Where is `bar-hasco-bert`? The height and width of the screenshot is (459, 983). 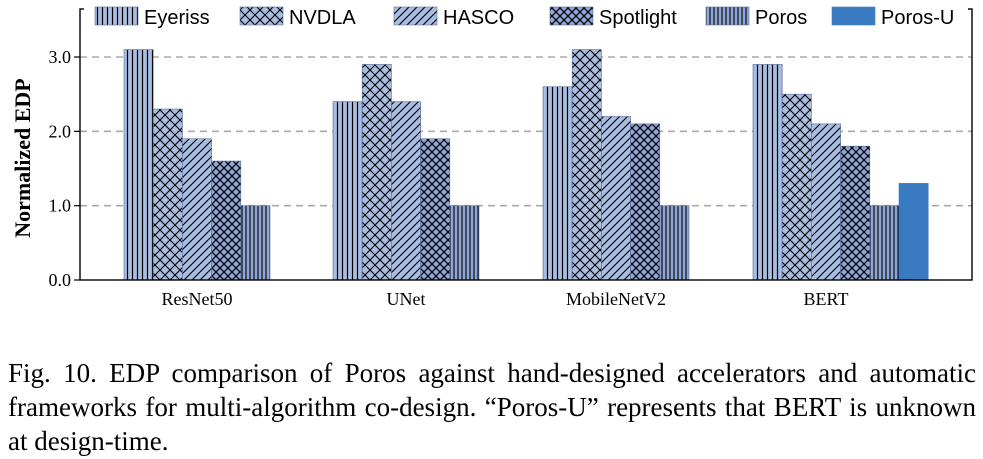
bar-hasco-bert is located at coordinates (826, 202).